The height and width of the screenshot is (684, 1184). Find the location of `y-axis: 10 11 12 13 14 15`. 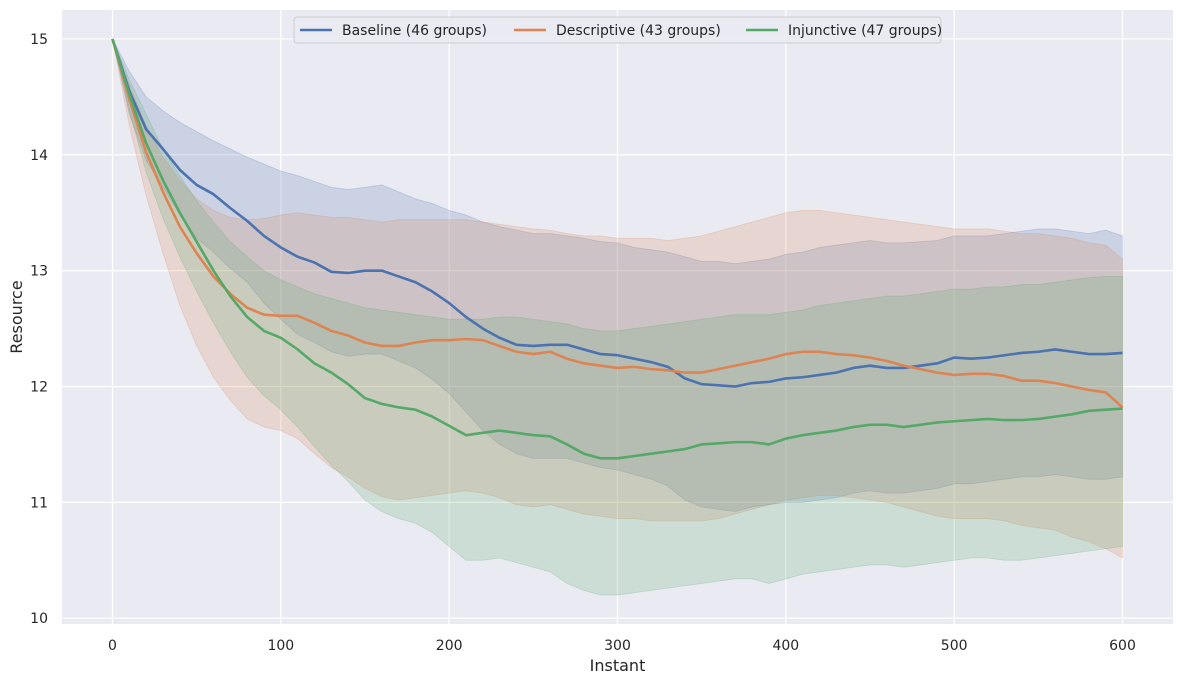

y-axis: 10 11 12 13 14 15 is located at coordinates (39, 329).